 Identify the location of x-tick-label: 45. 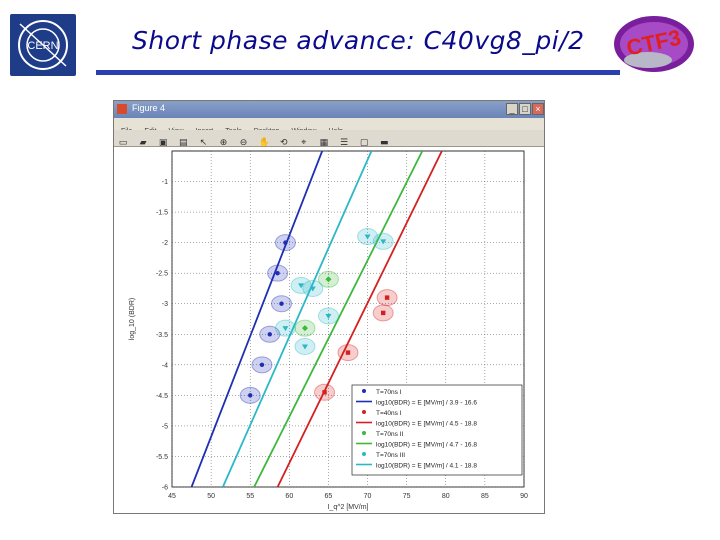
(172, 496).